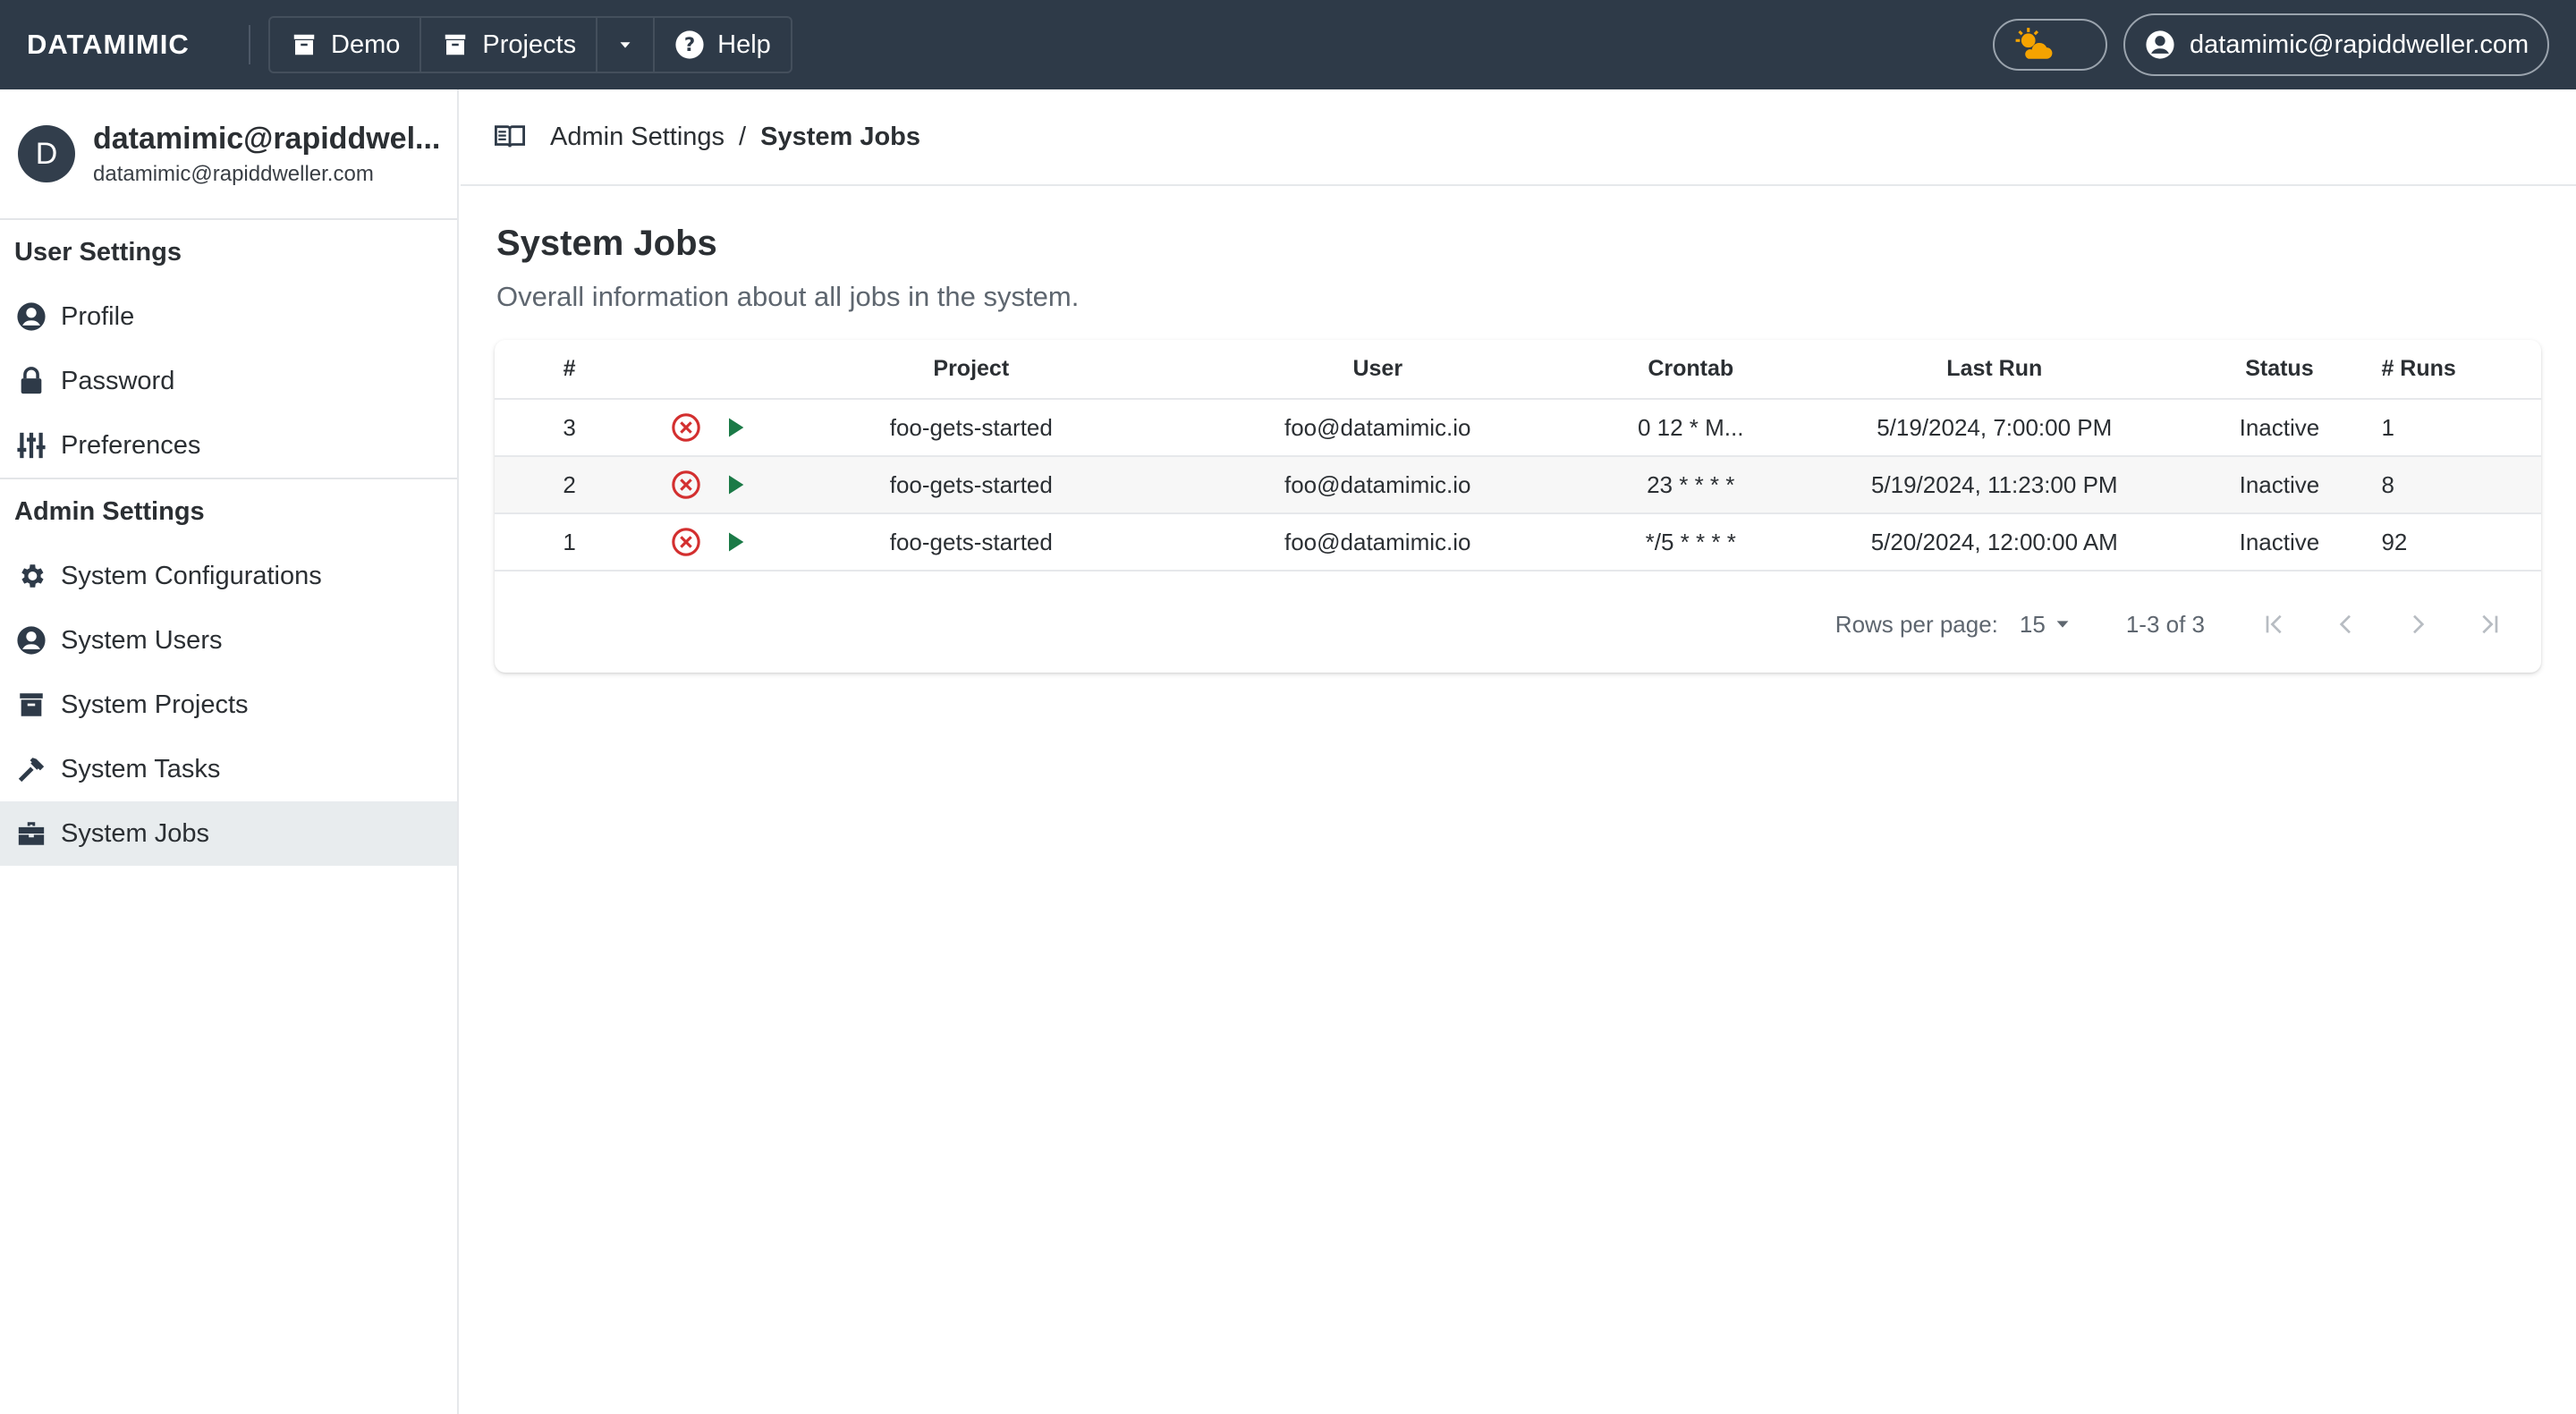  Describe the element at coordinates (1994, 485) in the screenshot. I see `cell-last-run: 5/19/2024, 11:23:00 PM` at that location.